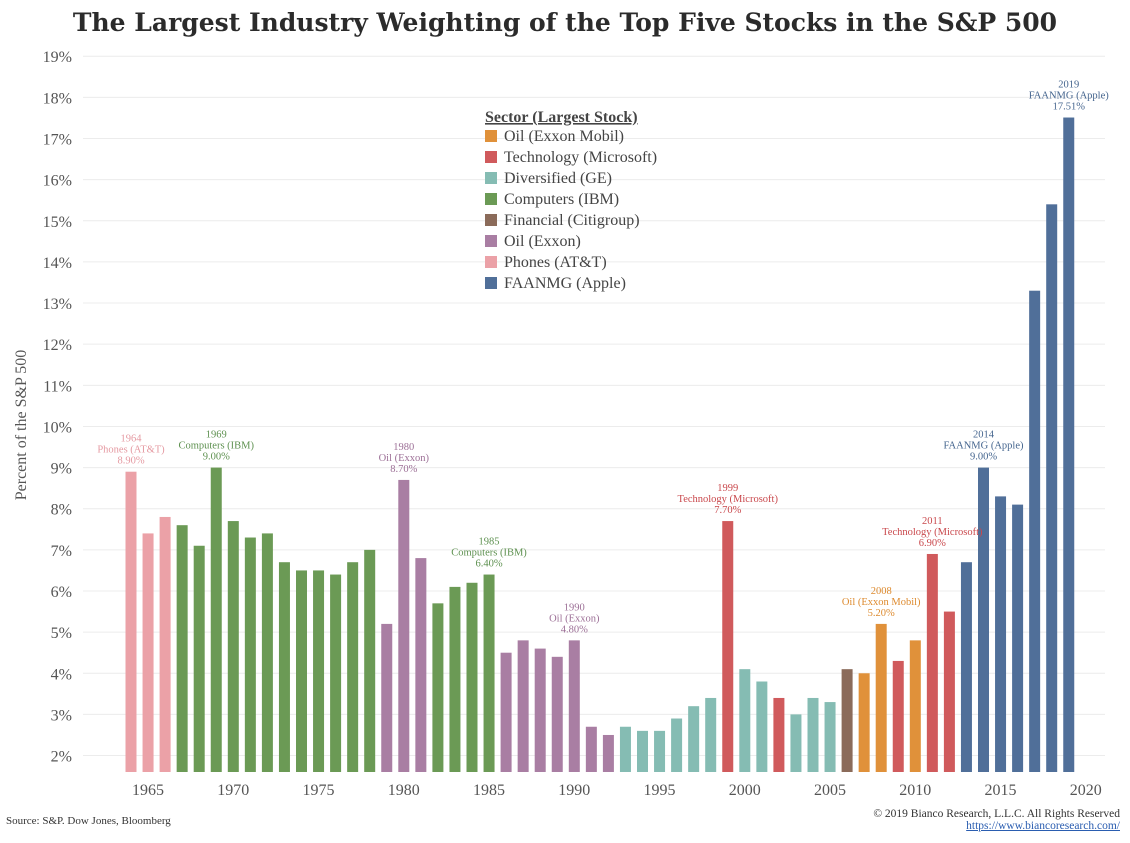 Image resolution: width=1130 pixels, height=843 pixels. I want to click on data-label-2008: 5.20%, so click(881, 613).